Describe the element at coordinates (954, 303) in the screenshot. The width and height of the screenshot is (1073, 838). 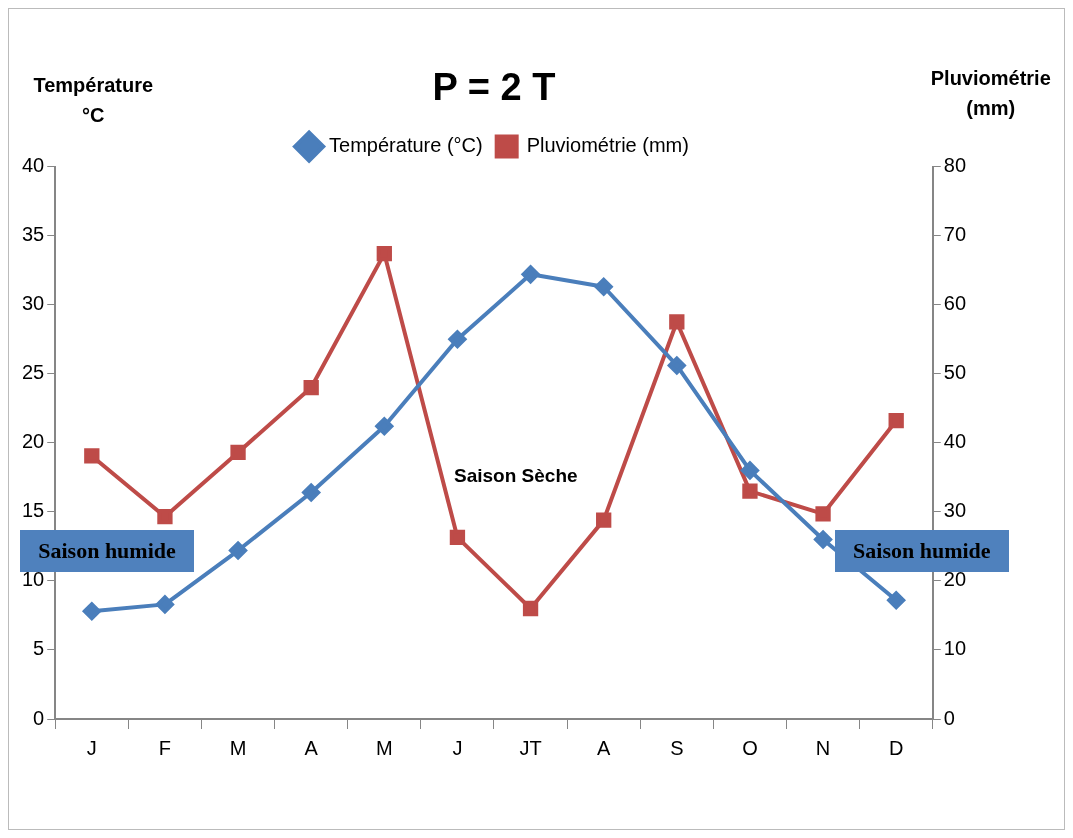
I see `y2-tick-label: 60` at that location.